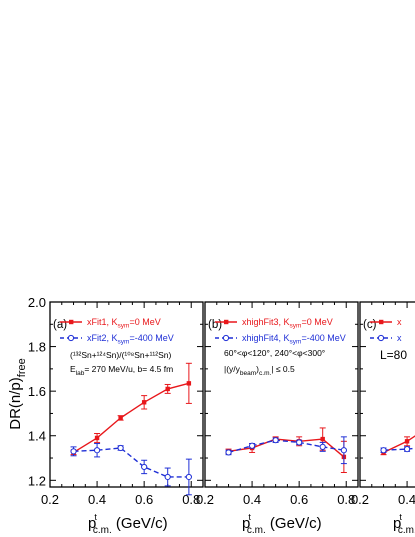 The width and height of the screenshot is (415, 537). I want to click on svg-text: DR(n/p)free, so click(17, 393).